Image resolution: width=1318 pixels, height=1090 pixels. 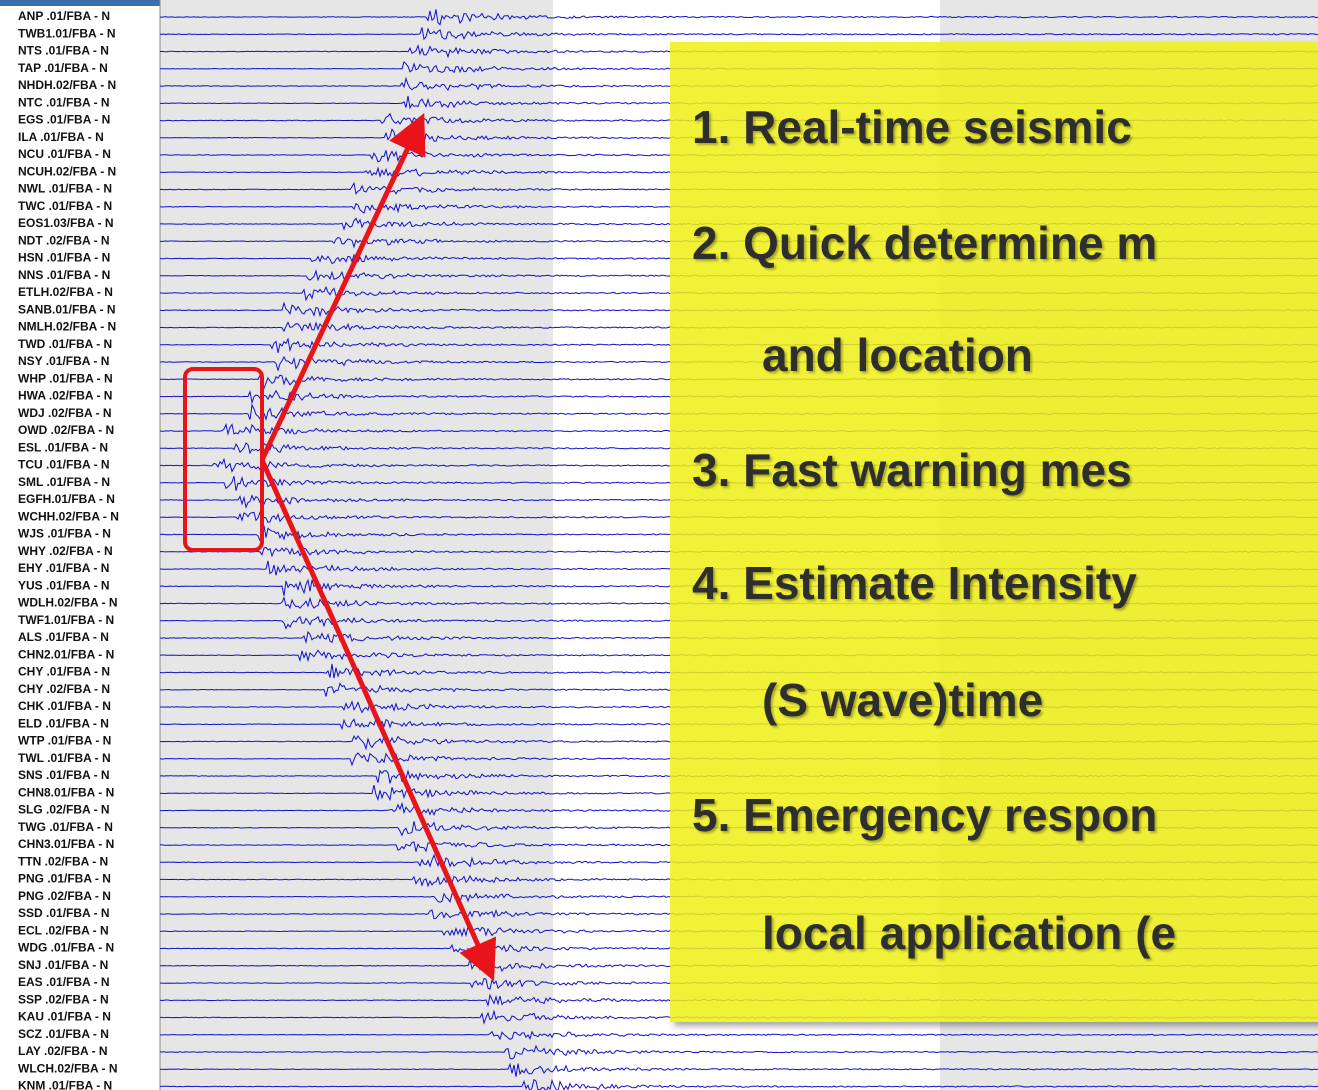 What do you see at coordinates (61, 137) in the screenshot?
I see `station-label: ILA .01/FBA - N` at bounding box center [61, 137].